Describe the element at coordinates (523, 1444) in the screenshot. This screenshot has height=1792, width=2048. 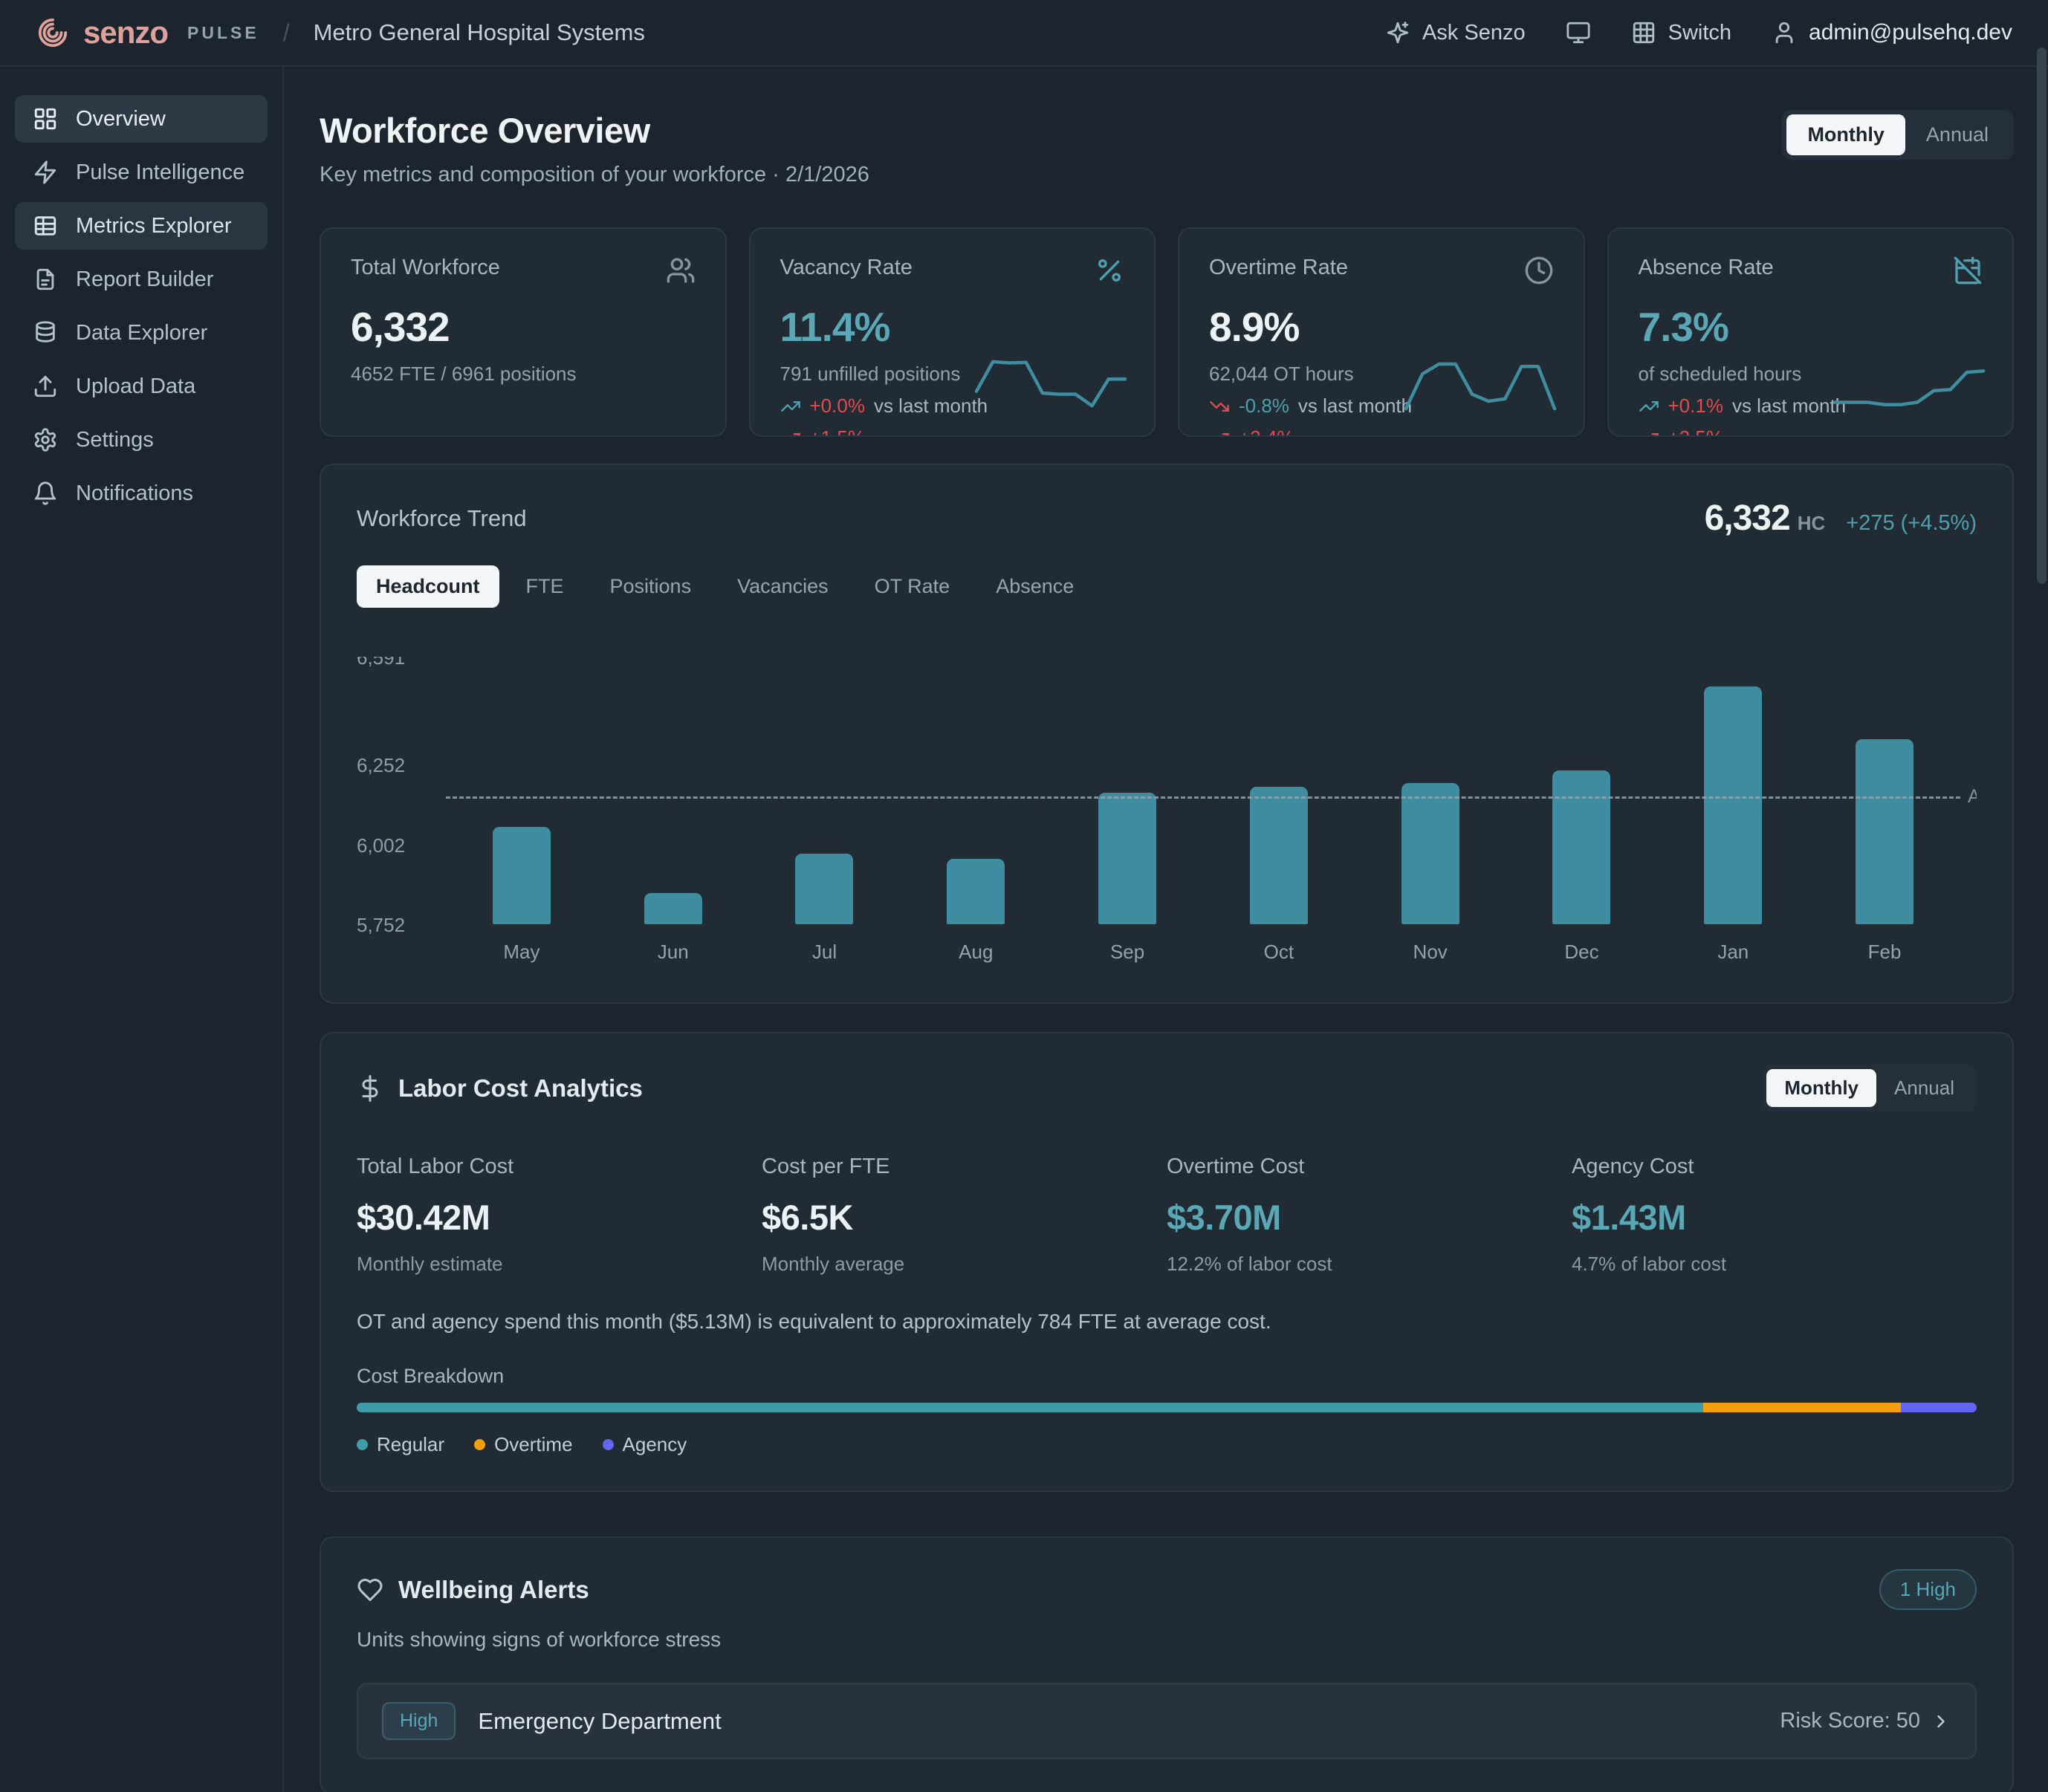
I see `legend-overtime: Overtime` at that location.